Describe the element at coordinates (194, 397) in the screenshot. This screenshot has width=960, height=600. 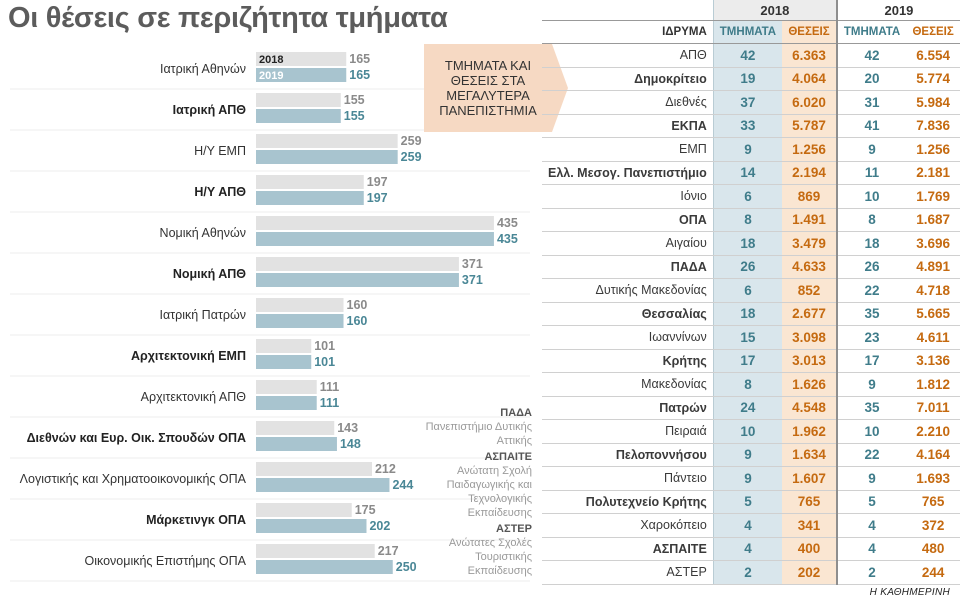
I see `category-label: Αρχιτεκτονική ΑΠΘ` at that location.